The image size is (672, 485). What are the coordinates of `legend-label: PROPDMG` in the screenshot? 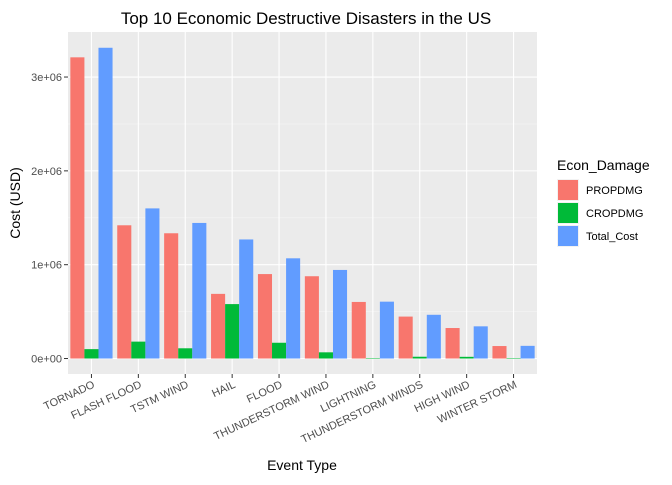 It's located at (614, 191).